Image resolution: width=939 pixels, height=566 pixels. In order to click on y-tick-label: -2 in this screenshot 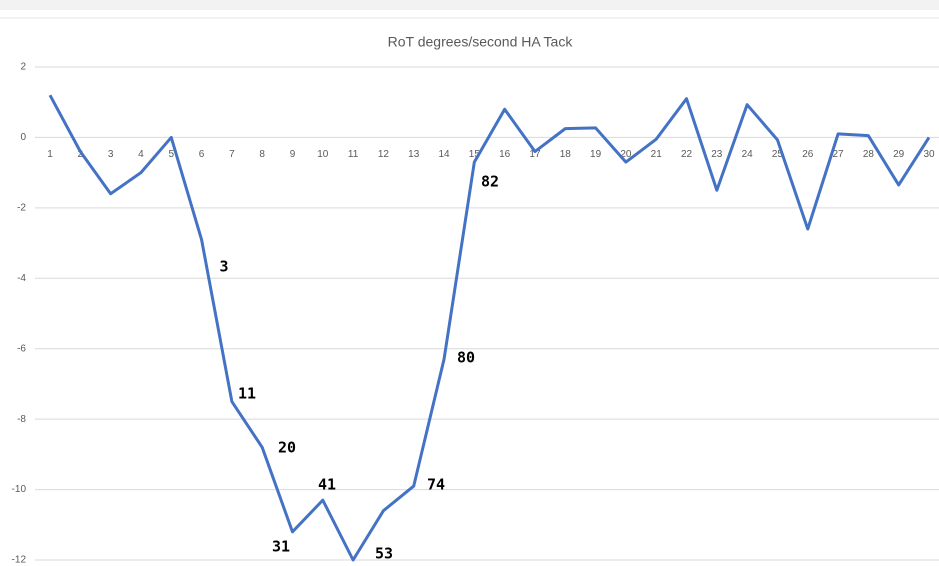, I will do `click(21, 207)`.